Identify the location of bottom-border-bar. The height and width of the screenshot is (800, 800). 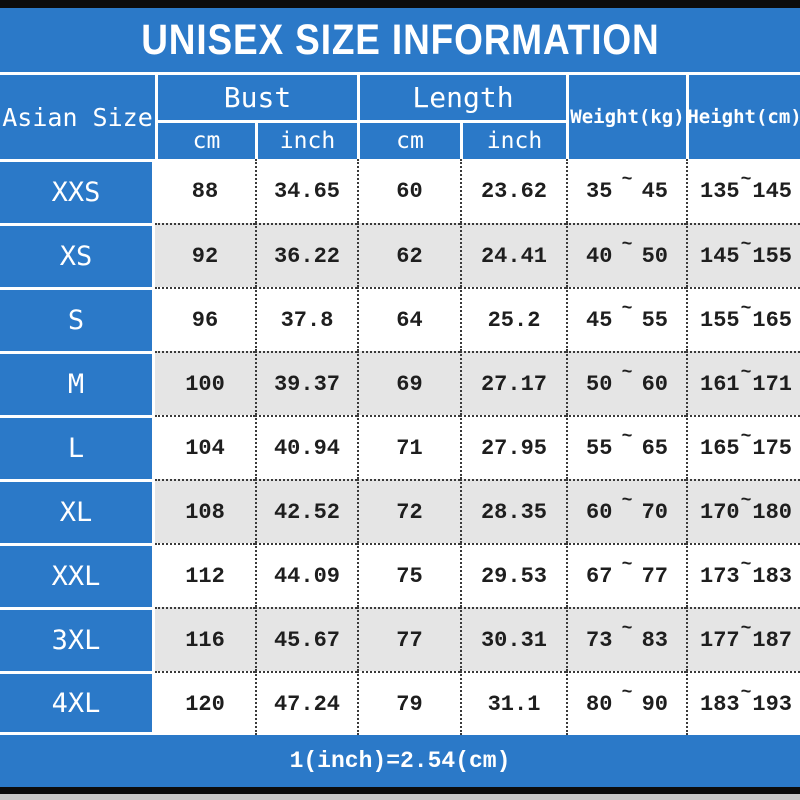
(400, 790).